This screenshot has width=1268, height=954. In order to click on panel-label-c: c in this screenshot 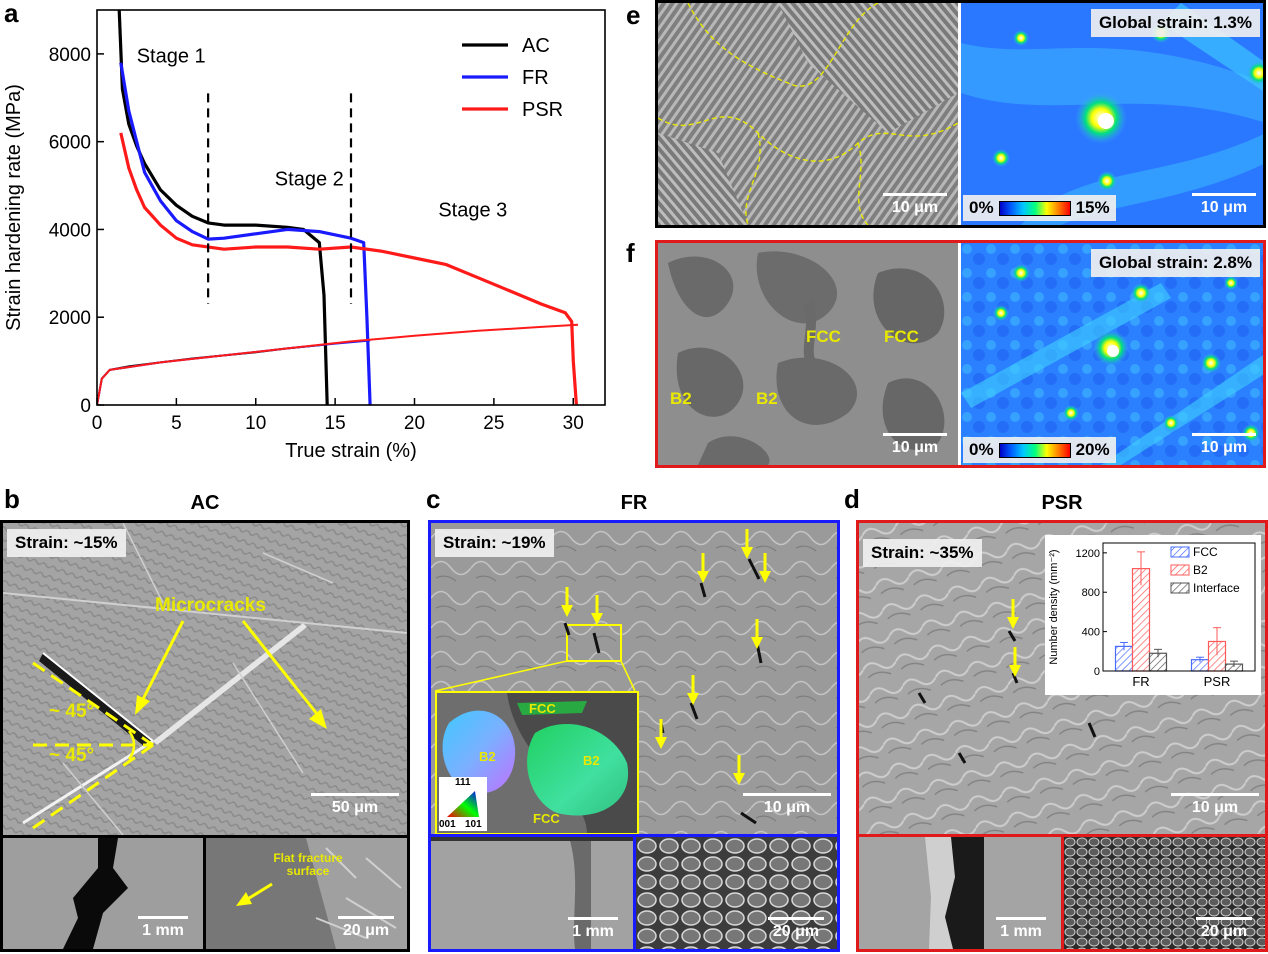, I will do `click(433, 499)`.